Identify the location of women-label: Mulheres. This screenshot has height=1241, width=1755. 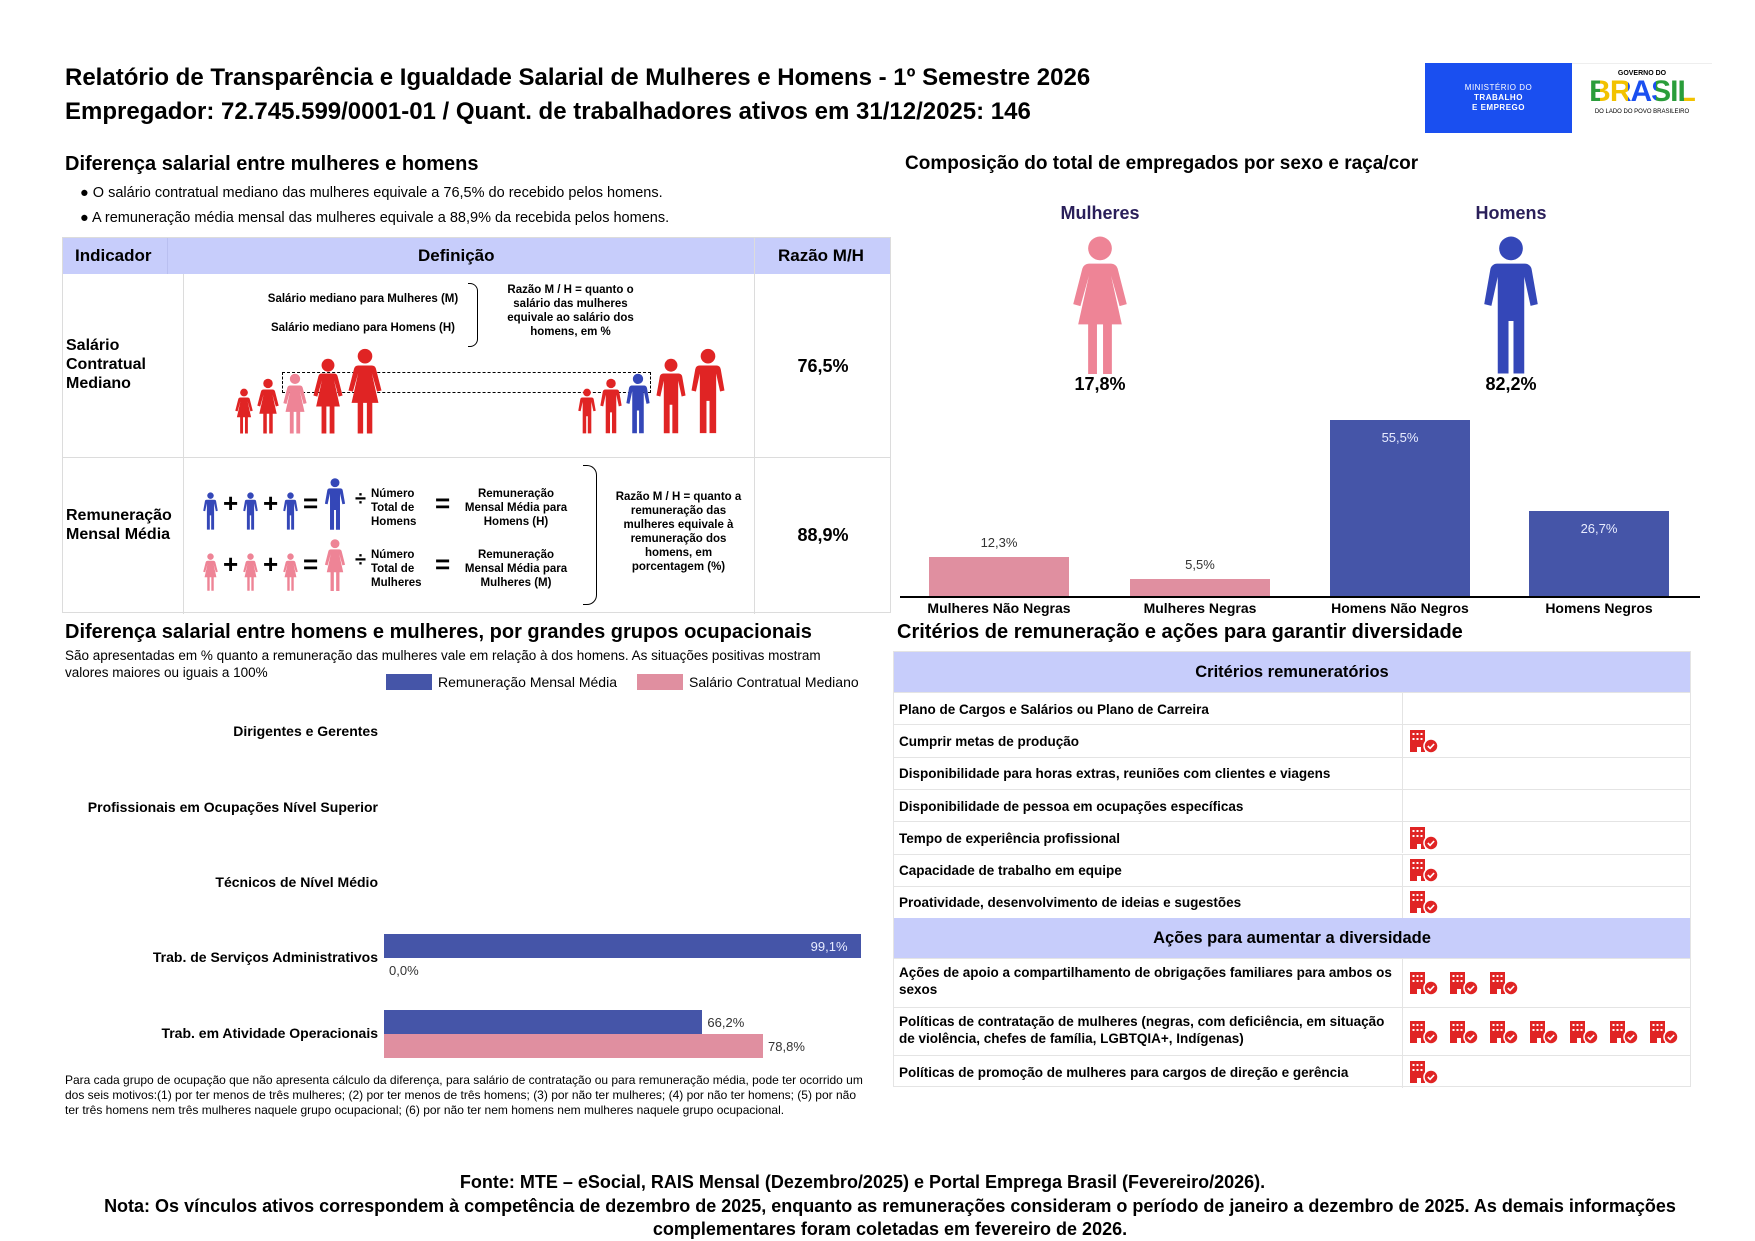
(1100, 213).